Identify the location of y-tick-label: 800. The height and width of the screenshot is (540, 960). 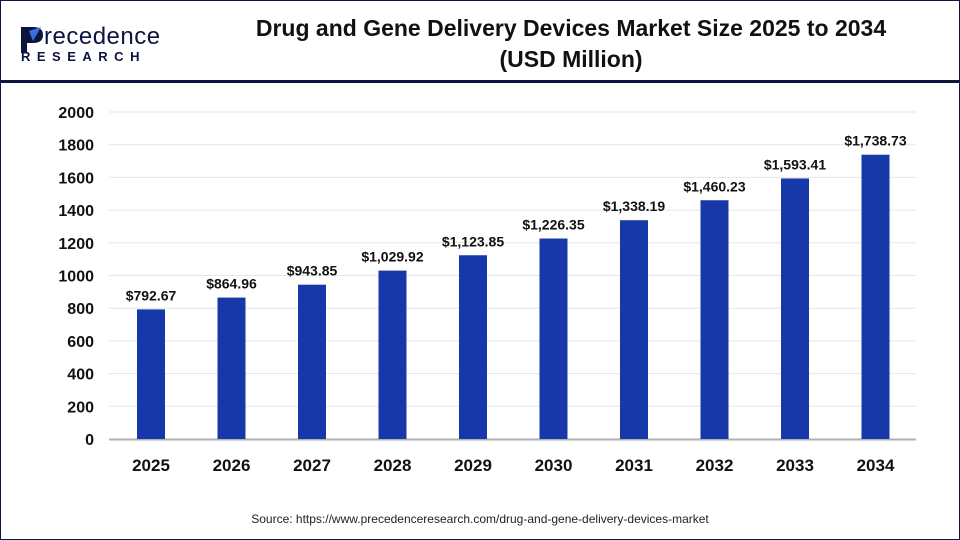
(80, 309).